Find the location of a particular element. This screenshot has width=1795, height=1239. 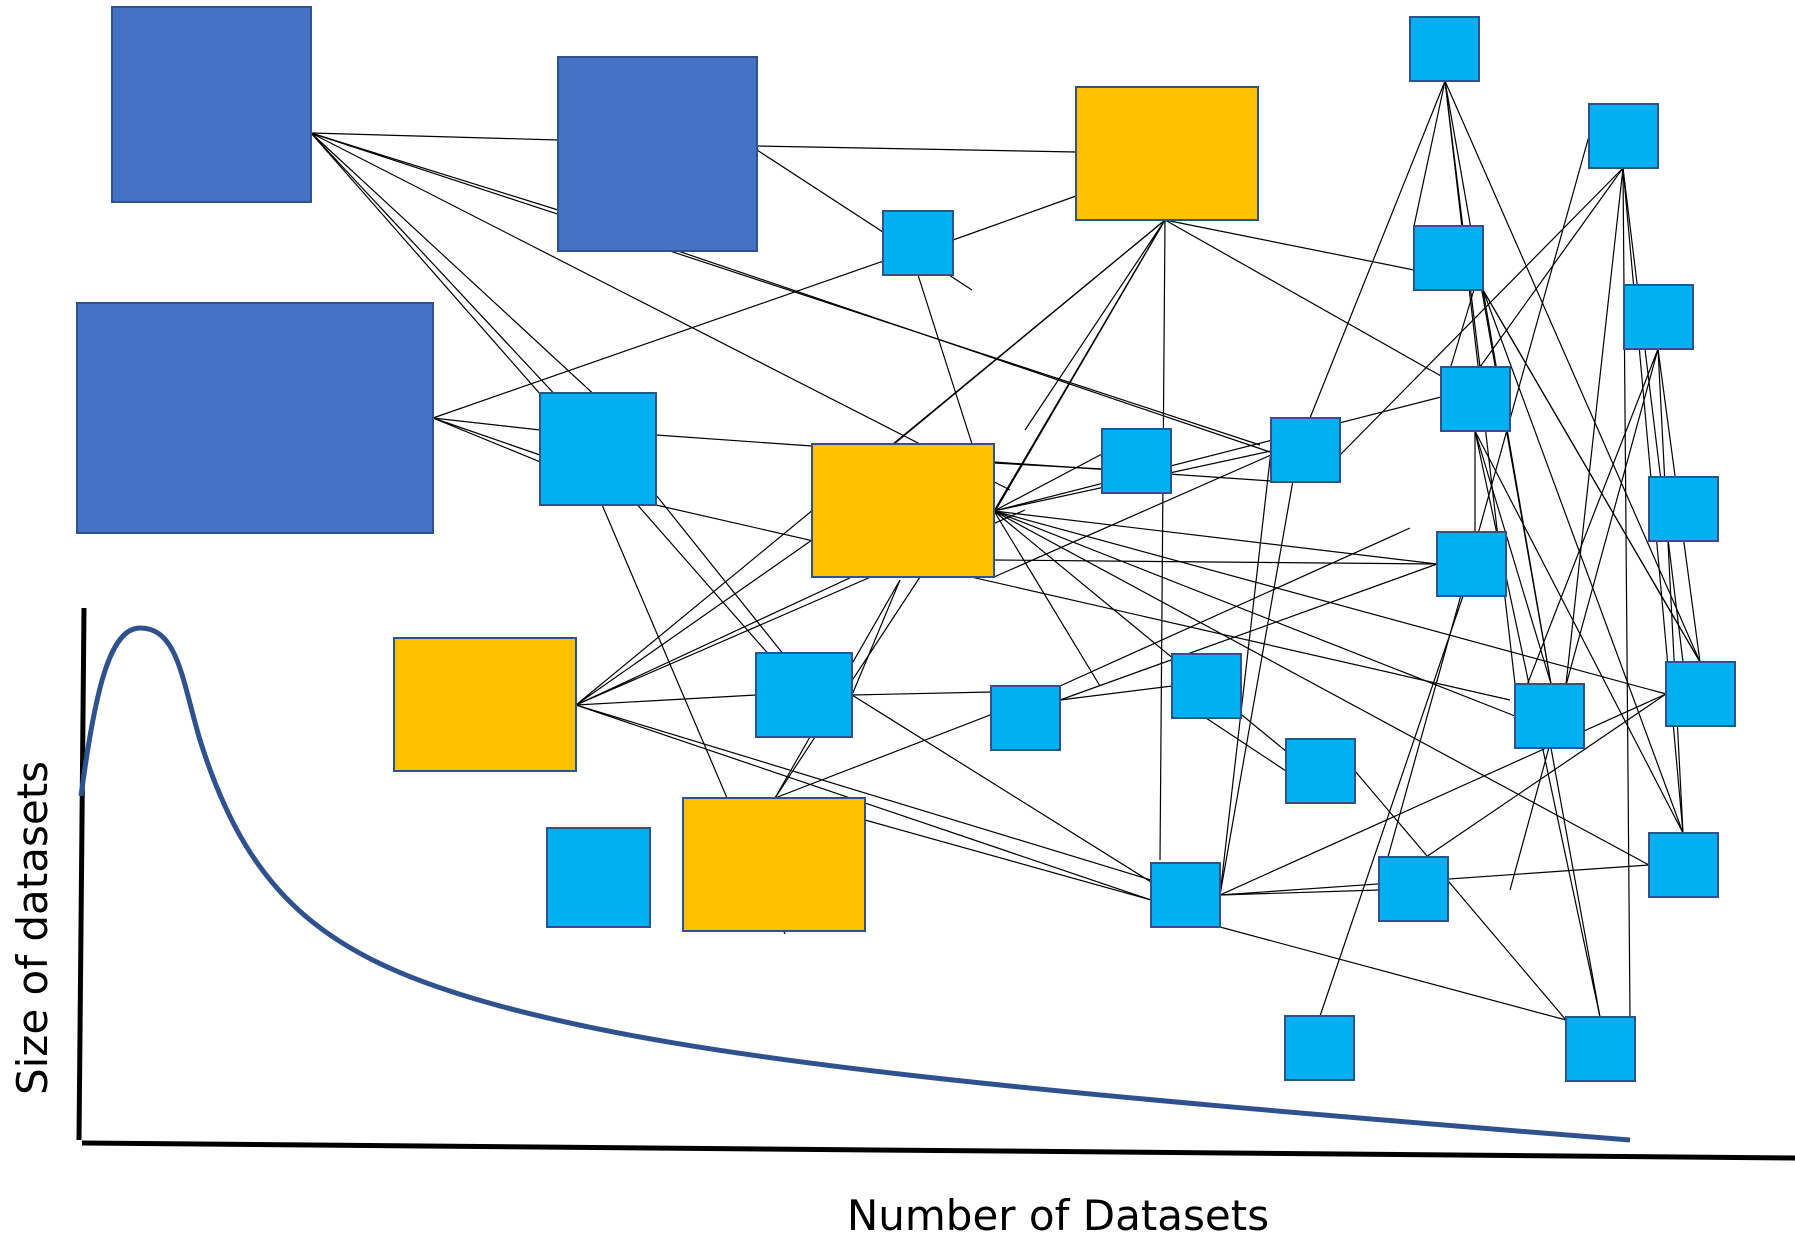

x-axis-label: Number of Datasets is located at coordinates (1058, 1215).